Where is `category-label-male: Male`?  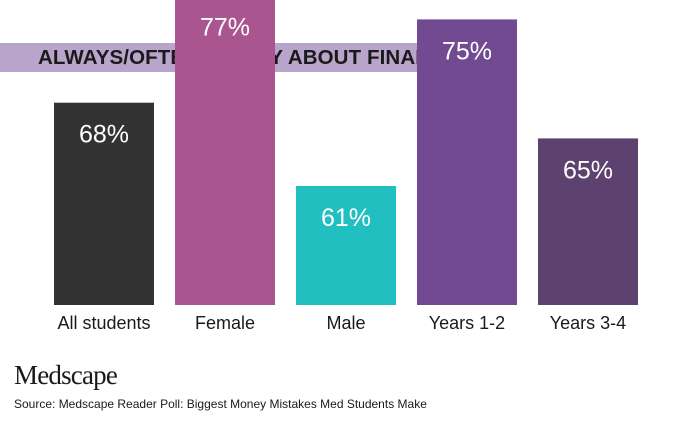 category-label-male: Male is located at coordinates (345, 323).